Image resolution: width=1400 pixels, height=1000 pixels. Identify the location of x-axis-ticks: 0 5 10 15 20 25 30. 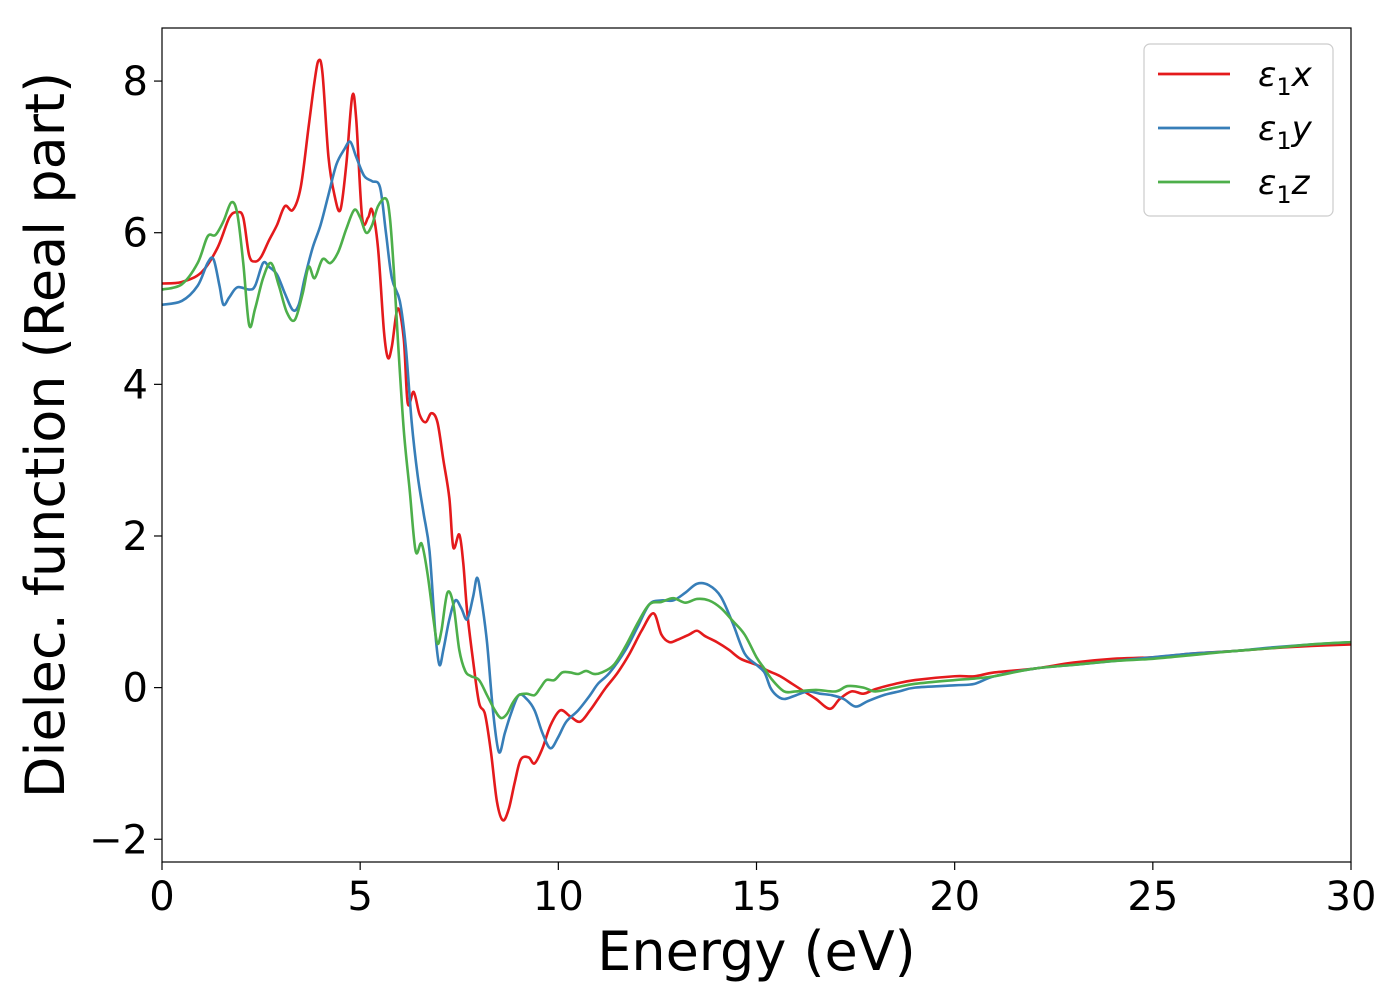
(762, 891).